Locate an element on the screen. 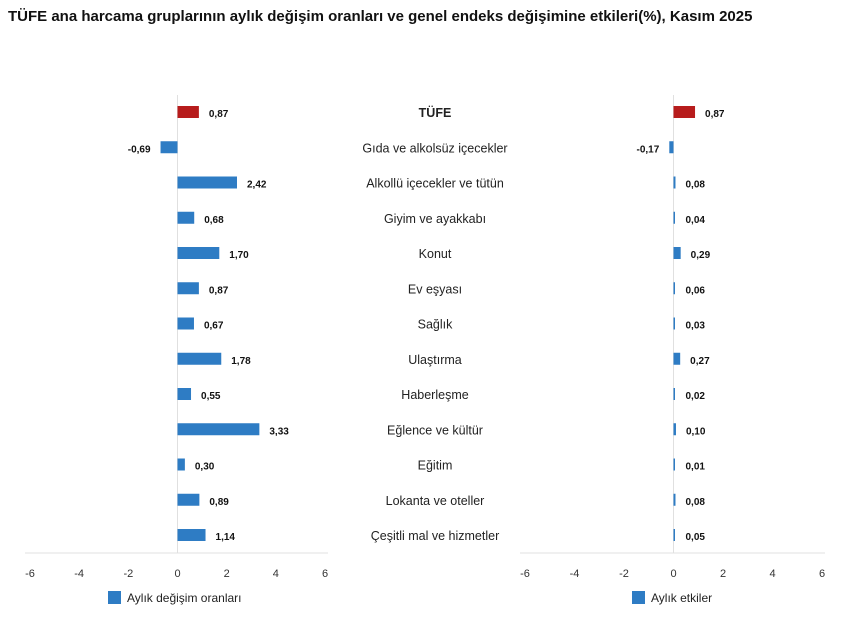  legend-label: Aylık etkiler is located at coordinates (681, 598).